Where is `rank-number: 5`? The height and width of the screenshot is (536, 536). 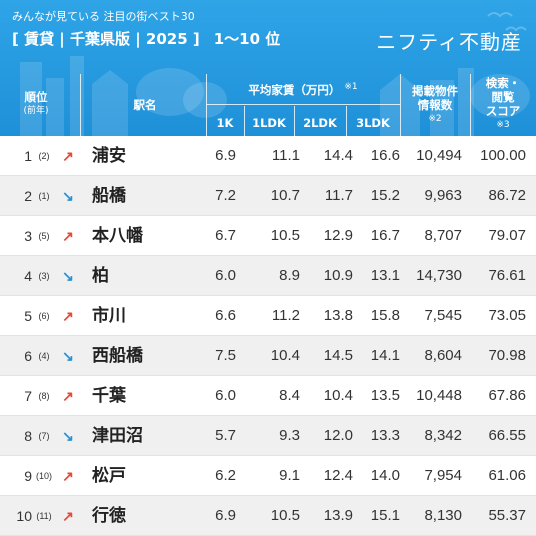 rank-number: 5 is located at coordinates (28, 316).